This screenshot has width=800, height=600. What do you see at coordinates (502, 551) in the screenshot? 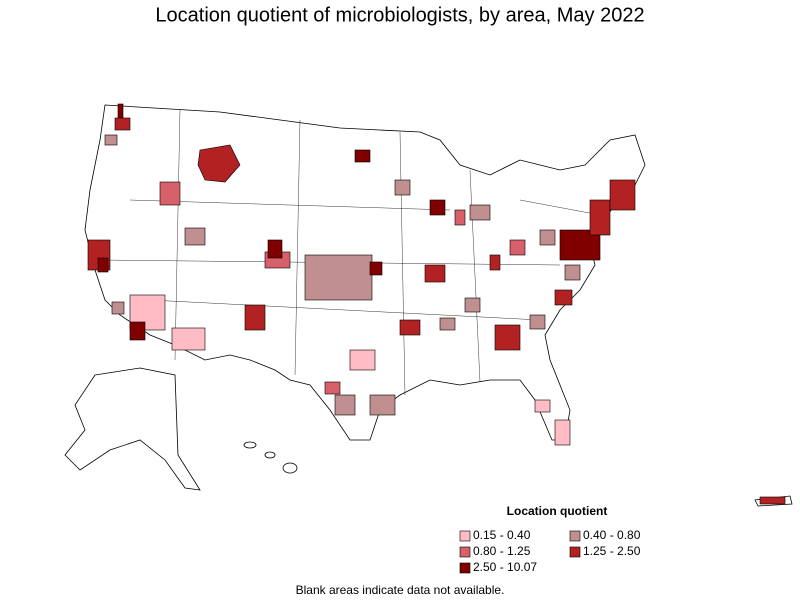
I see `legend-label: 0.80 - 1.25` at bounding box center [502, 551].